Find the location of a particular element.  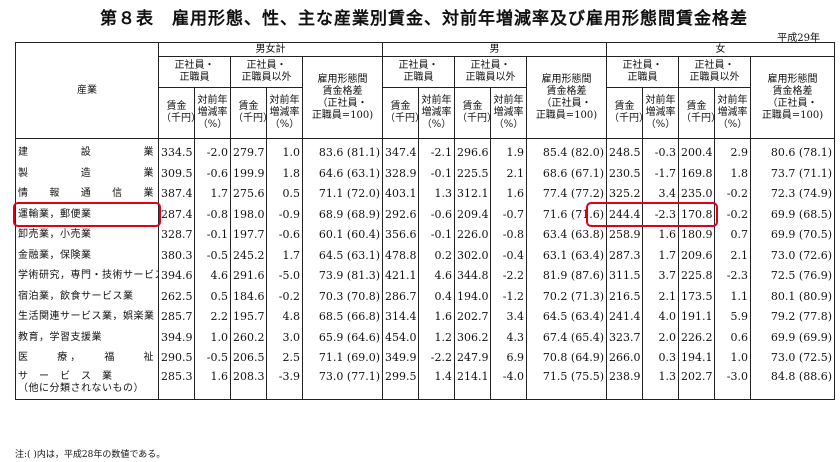

wage-cell: 262.5 is located at coordinates (176, 296).